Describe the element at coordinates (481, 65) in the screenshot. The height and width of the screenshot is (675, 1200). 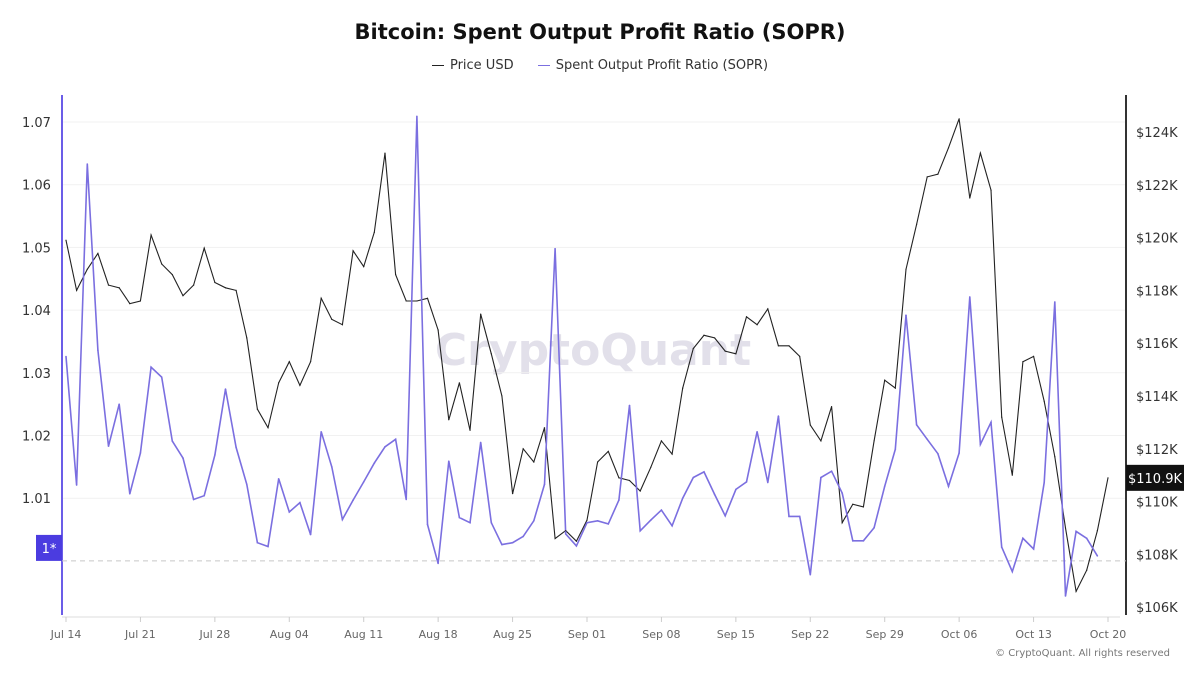
I see `legend-label-price: Price USD` at that location.